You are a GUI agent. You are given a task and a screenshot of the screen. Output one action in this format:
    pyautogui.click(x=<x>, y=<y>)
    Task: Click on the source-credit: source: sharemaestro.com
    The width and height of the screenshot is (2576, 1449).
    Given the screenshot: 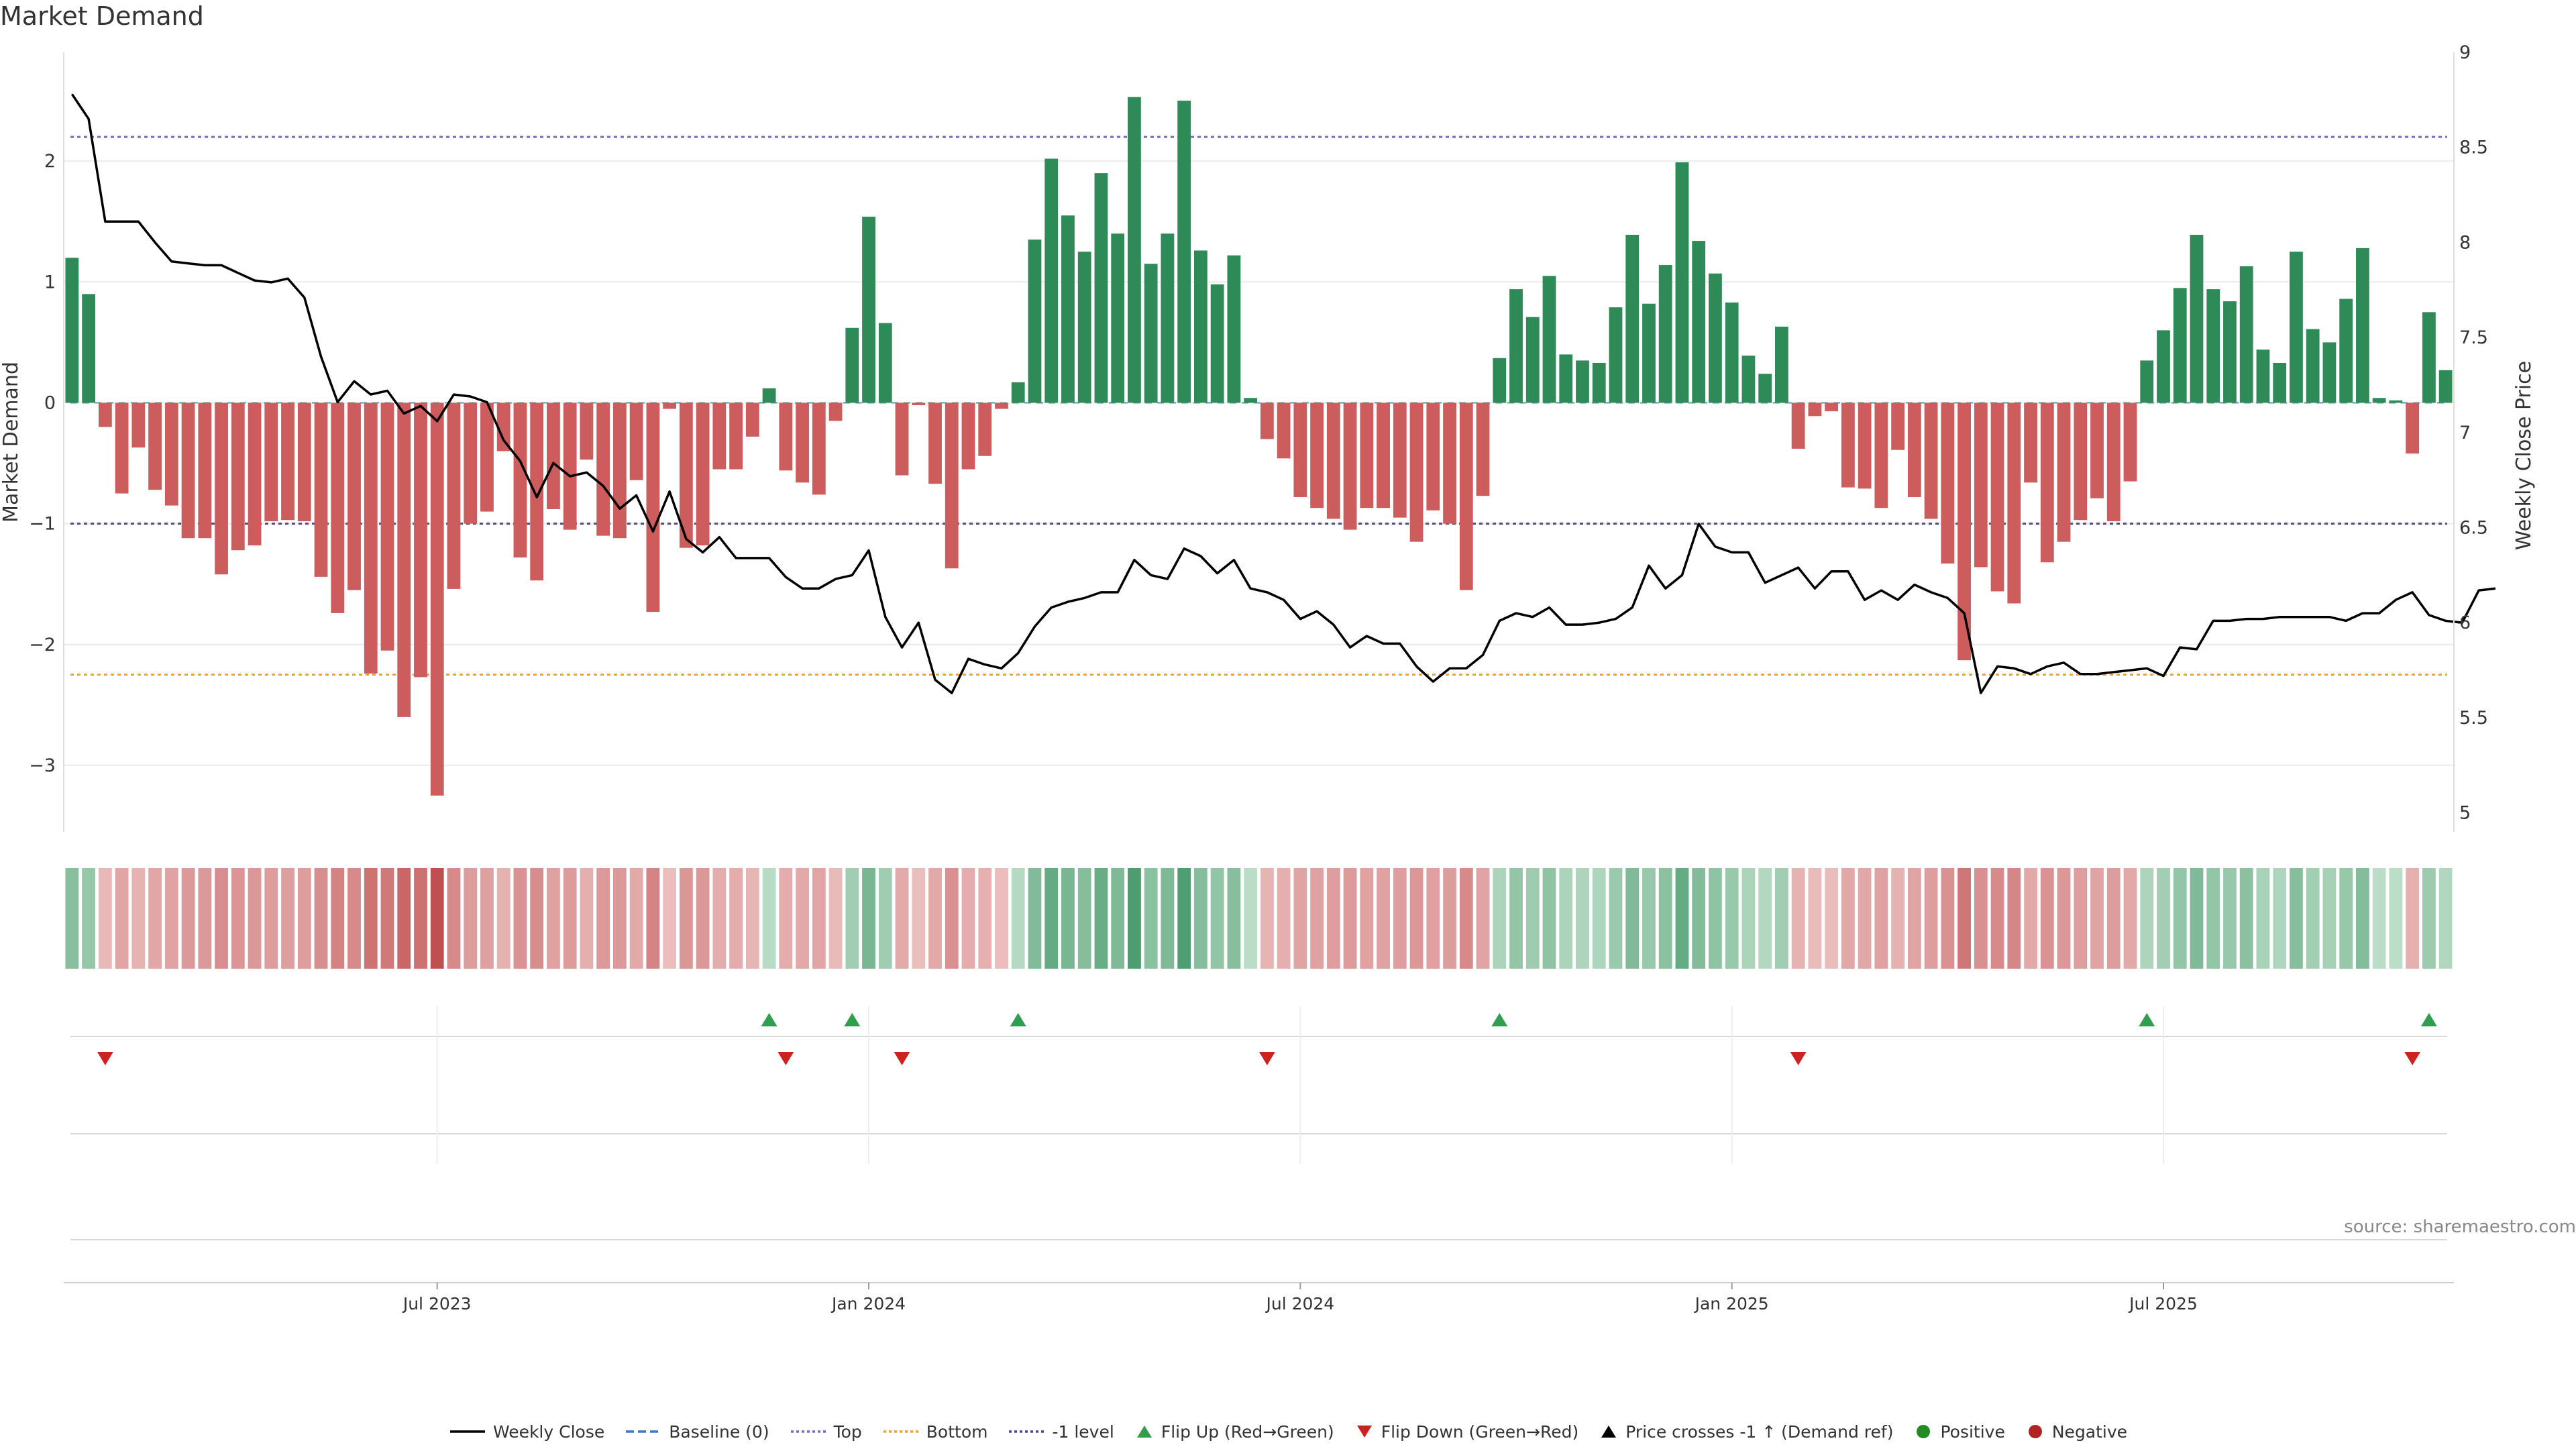 What is the action you would take?
    pyautogui.click(x=2460, y=1227)
    